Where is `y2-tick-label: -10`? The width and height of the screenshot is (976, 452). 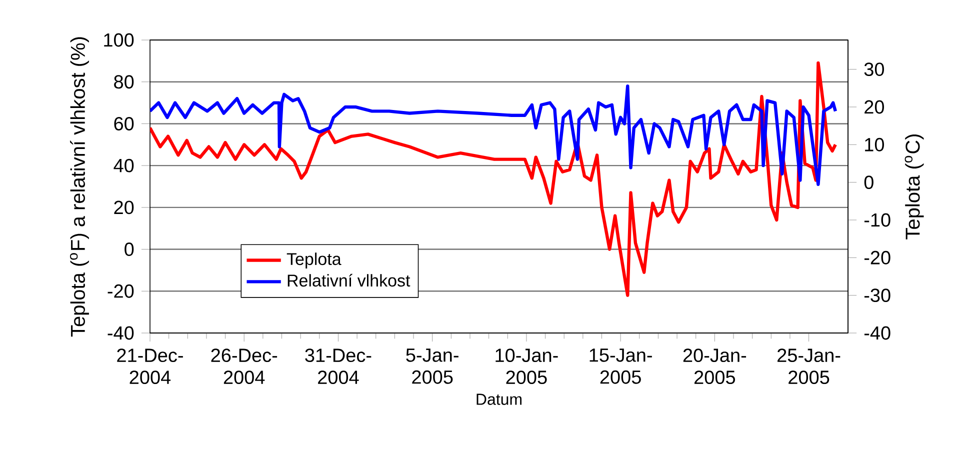
y2-tick-label: -10 is located at coordinates (877, 220).